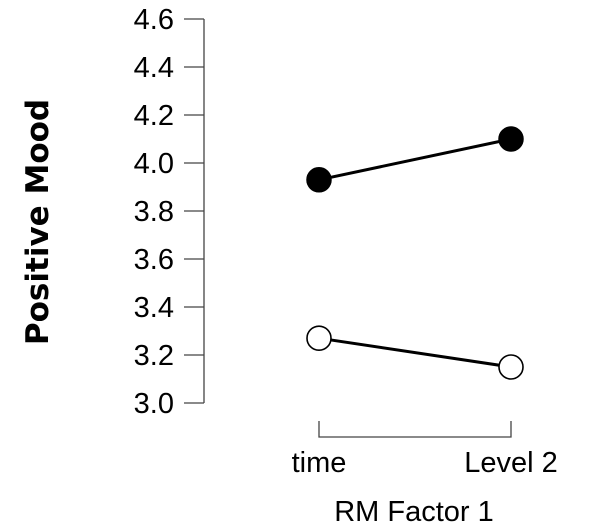  What do you see at coordinates (38, 222) in the screenshot?
I see `y-axis-title: Positive Mood` at bounding box center [38, 222].